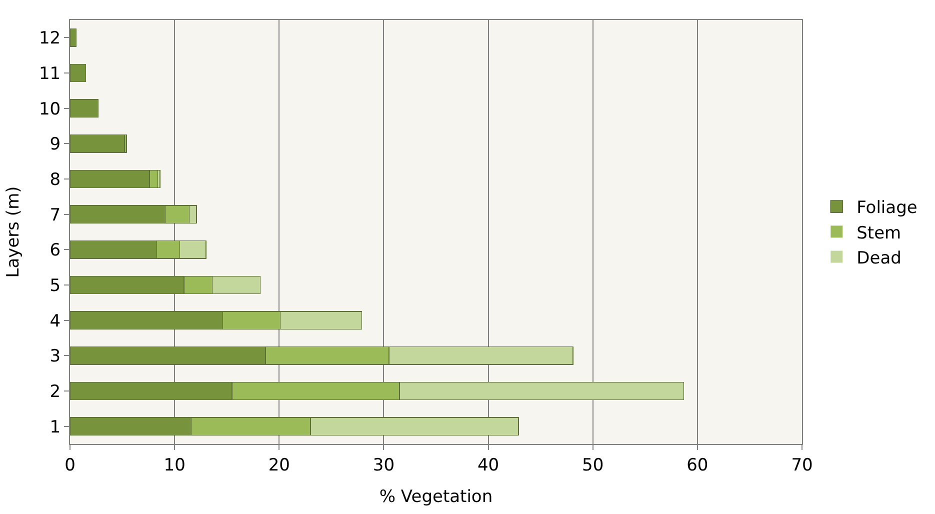 The width and height of the screenshot is (935, 514). Describe the element at coordinates (55, 286) in the screenshot. I see `y-tick-label: 5` at that location.